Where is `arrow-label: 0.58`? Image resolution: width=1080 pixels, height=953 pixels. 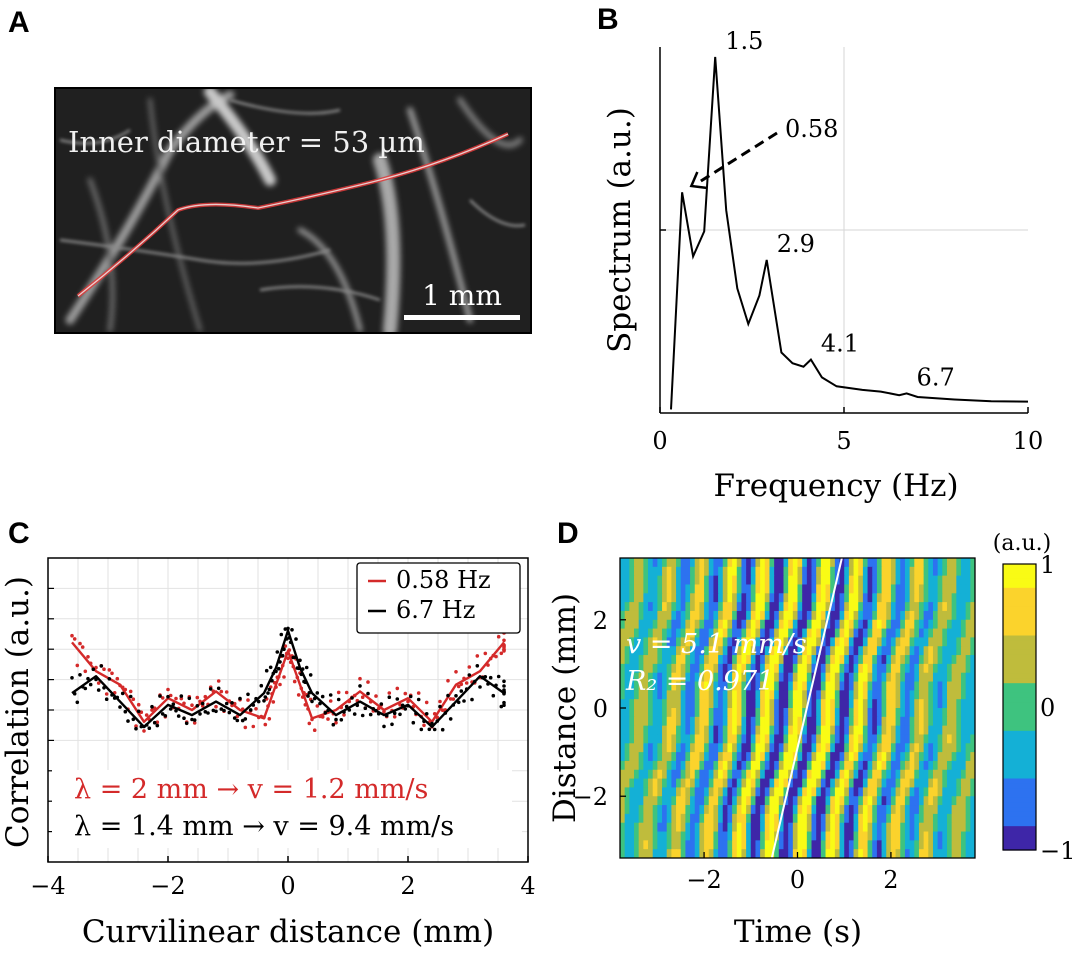 arrow-label: 0.58 is located at coordinates (811, 129).